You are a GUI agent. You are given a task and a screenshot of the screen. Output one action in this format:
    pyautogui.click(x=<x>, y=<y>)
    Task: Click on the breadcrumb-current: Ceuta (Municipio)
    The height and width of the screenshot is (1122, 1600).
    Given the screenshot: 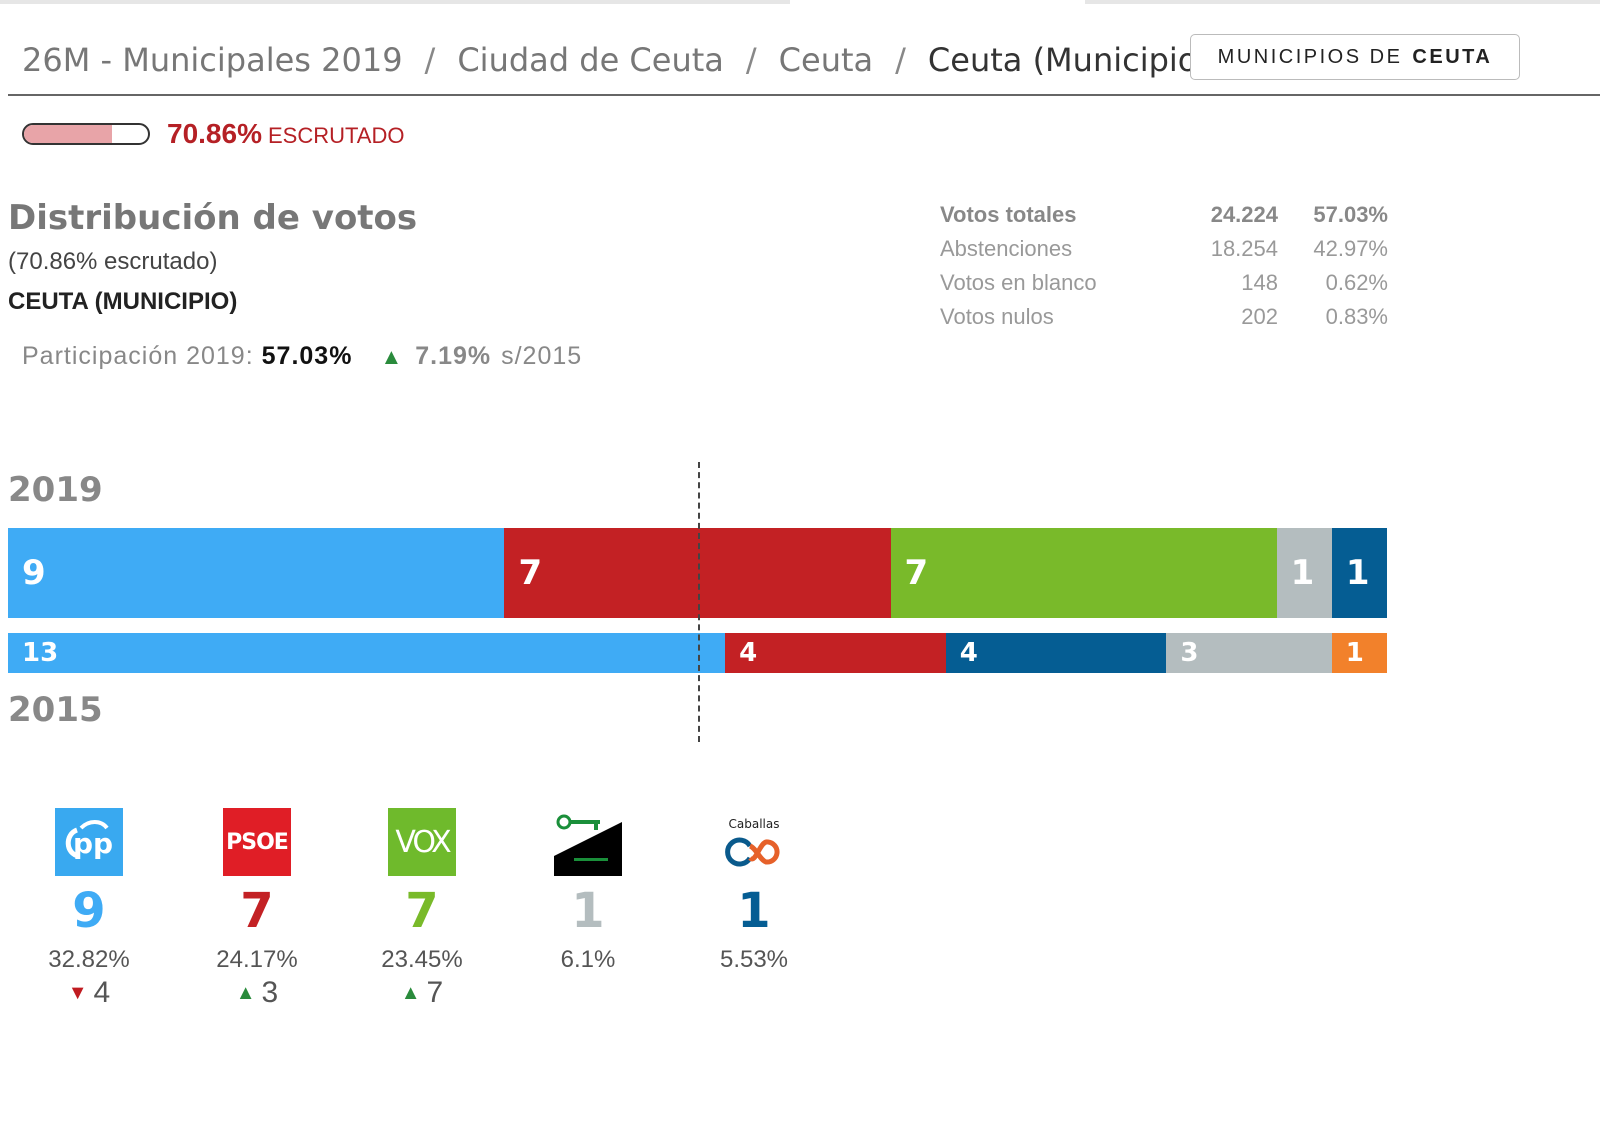 What is the action you would take?
    pyautogui.click(x=1068, y=60)
    